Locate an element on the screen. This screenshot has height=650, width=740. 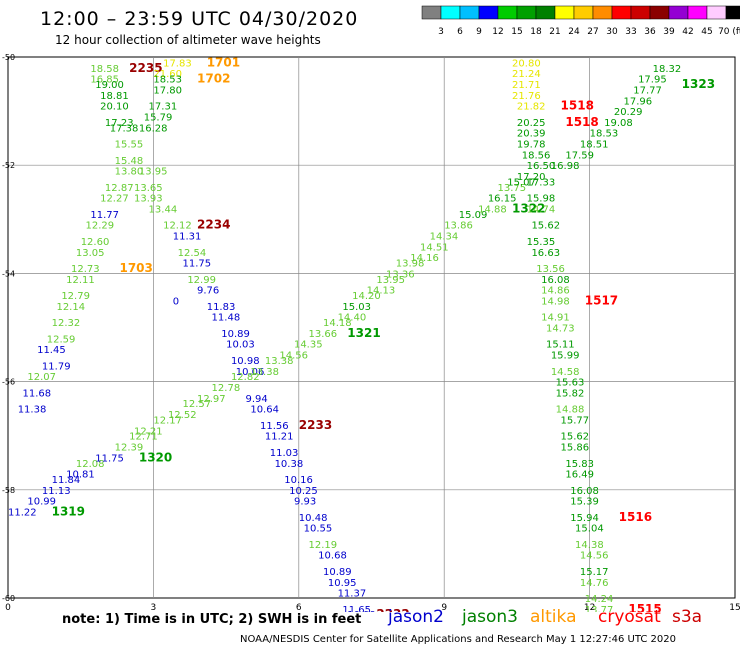
swh-value-label: 14.24 is located at coordinates (599, 599).